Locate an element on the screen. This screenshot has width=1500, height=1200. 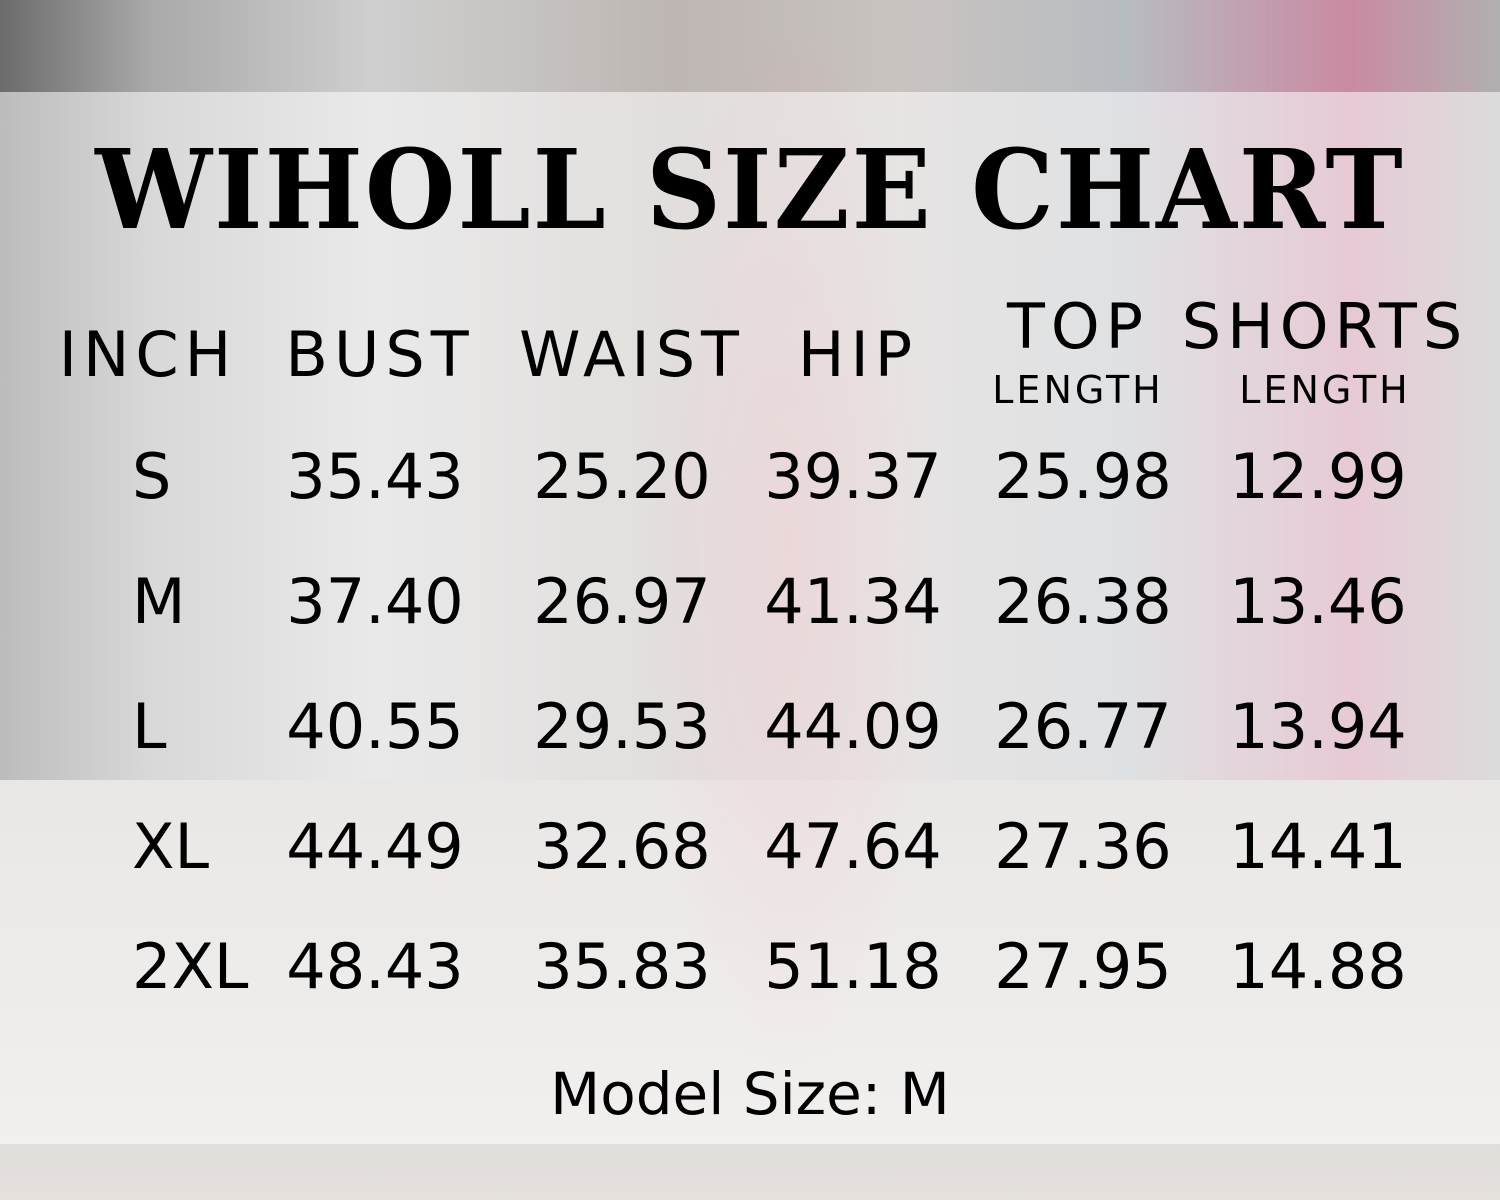
table-cell: 25.98 is located at coordinates (1083, 476).